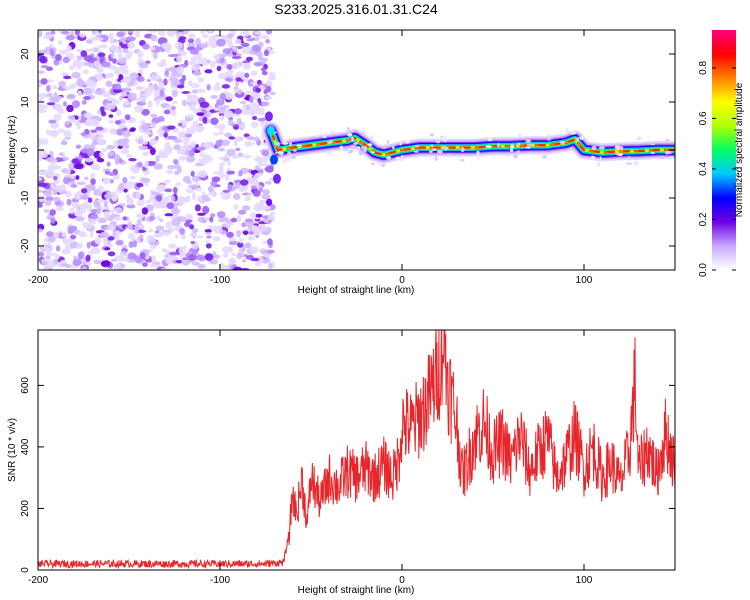 The height and width of the screenshot is (600, 750). I want to click on spectrogram-y-tick-label: -20, so click(25, 245).